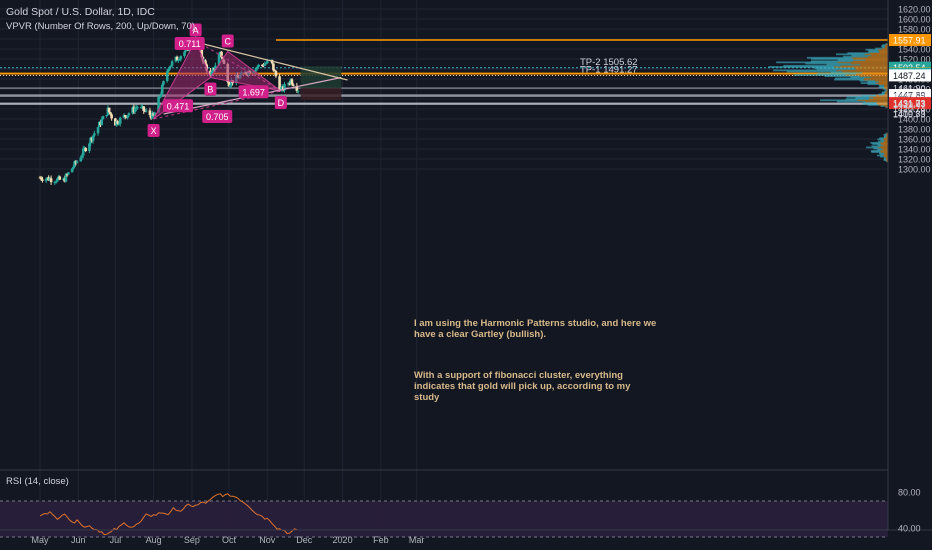 The width and height of the screenshot is (932, 550). Describe the element at coordinates (609, 69) in the screenshot. I see `target-label: TP-1 1491.27` at that location.